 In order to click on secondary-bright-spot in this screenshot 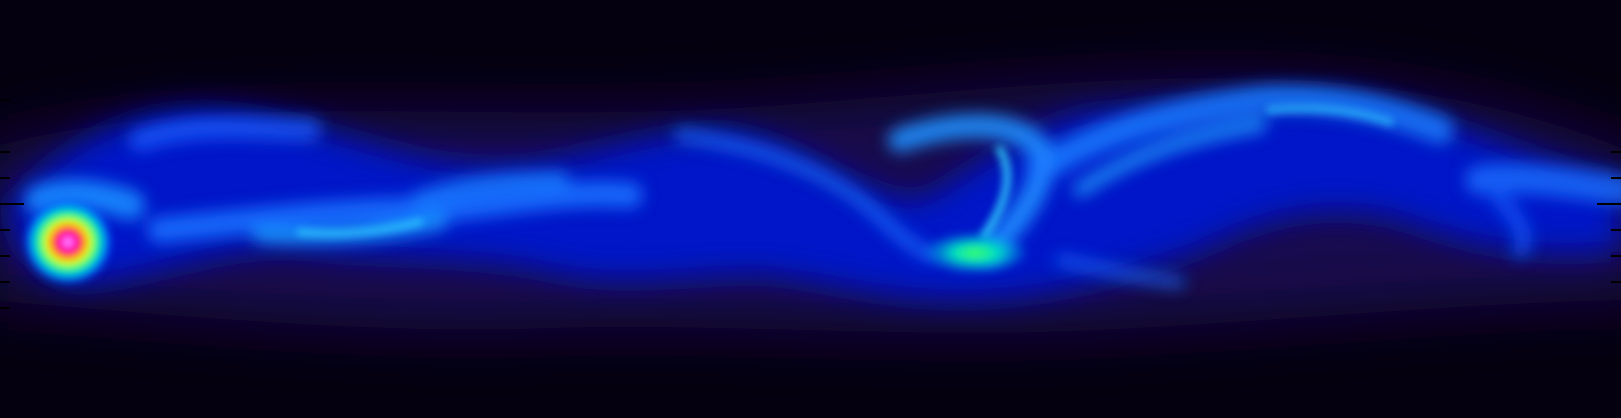, I will do `click(975, 253)`.